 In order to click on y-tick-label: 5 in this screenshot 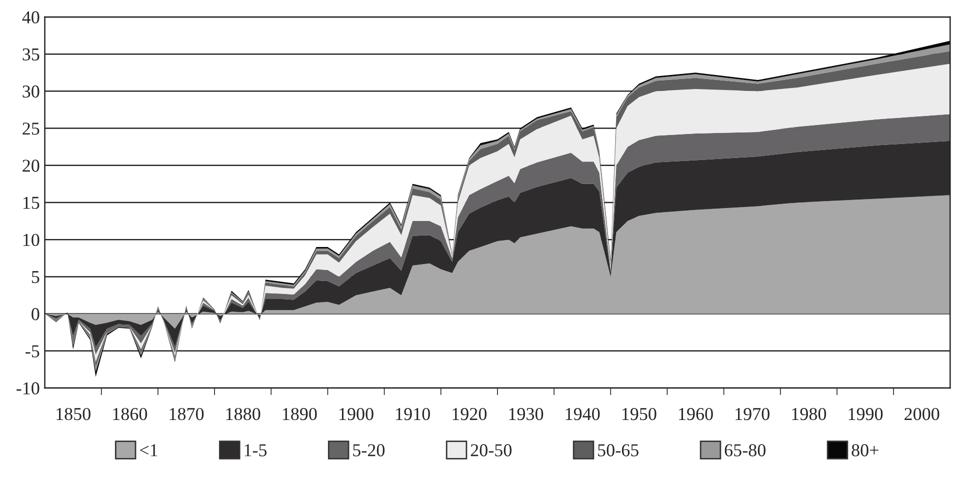, I will do `click(36, 277)`.